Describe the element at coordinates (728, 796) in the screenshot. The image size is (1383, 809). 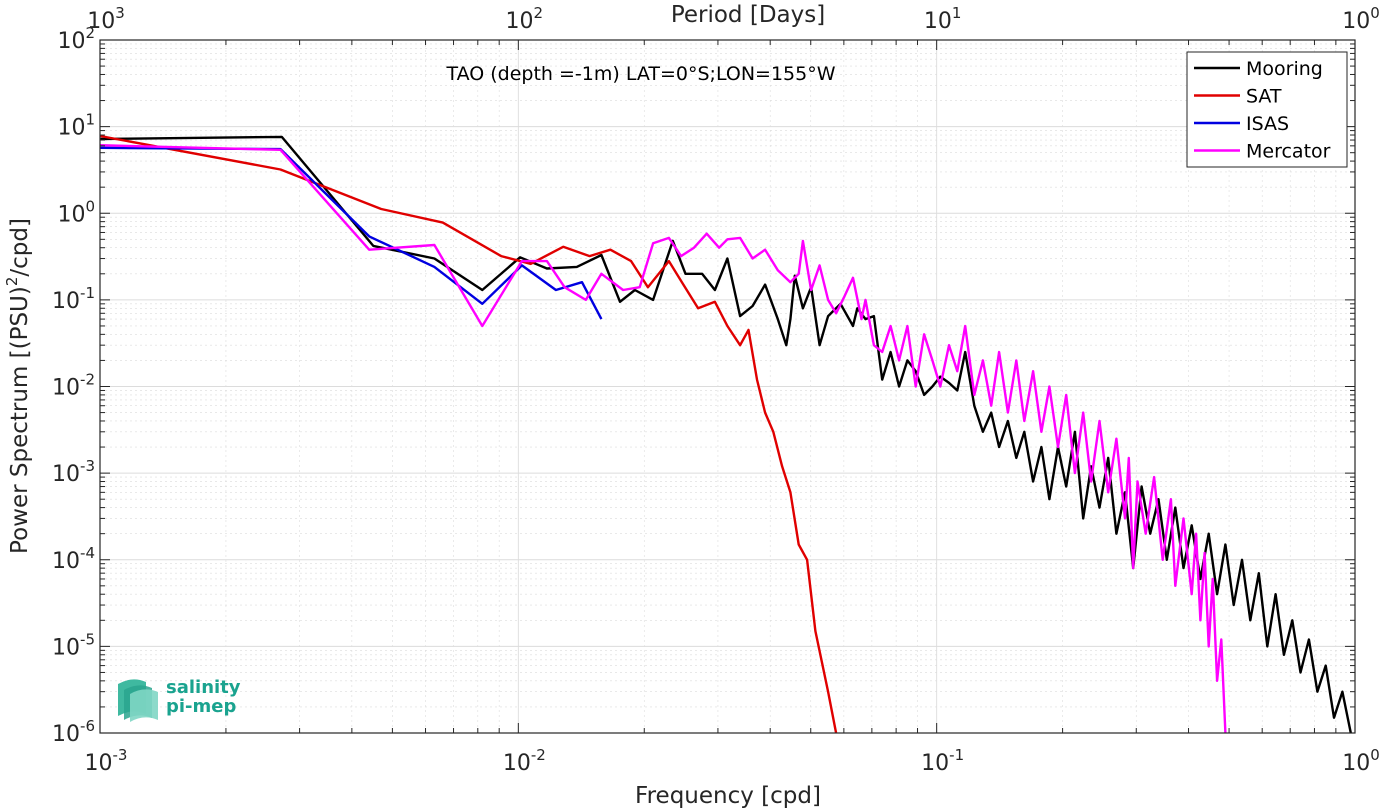
I see `x-axis-label: Frequency [cpd]` at that location.